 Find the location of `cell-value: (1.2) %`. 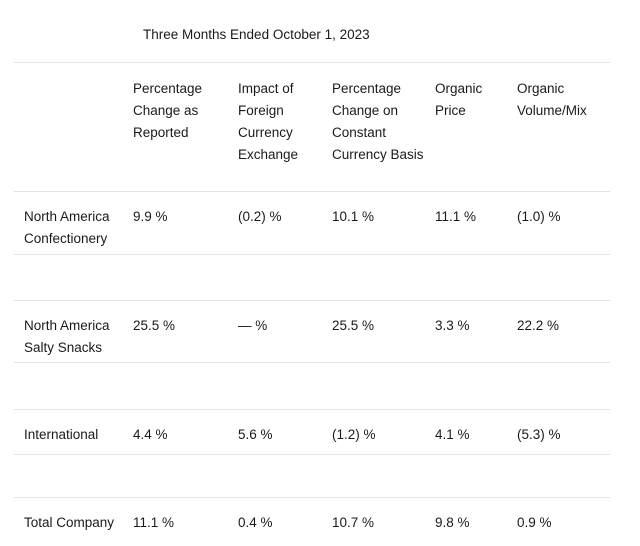

cell-value: (1.2) % is located at coordinates (354, 434).